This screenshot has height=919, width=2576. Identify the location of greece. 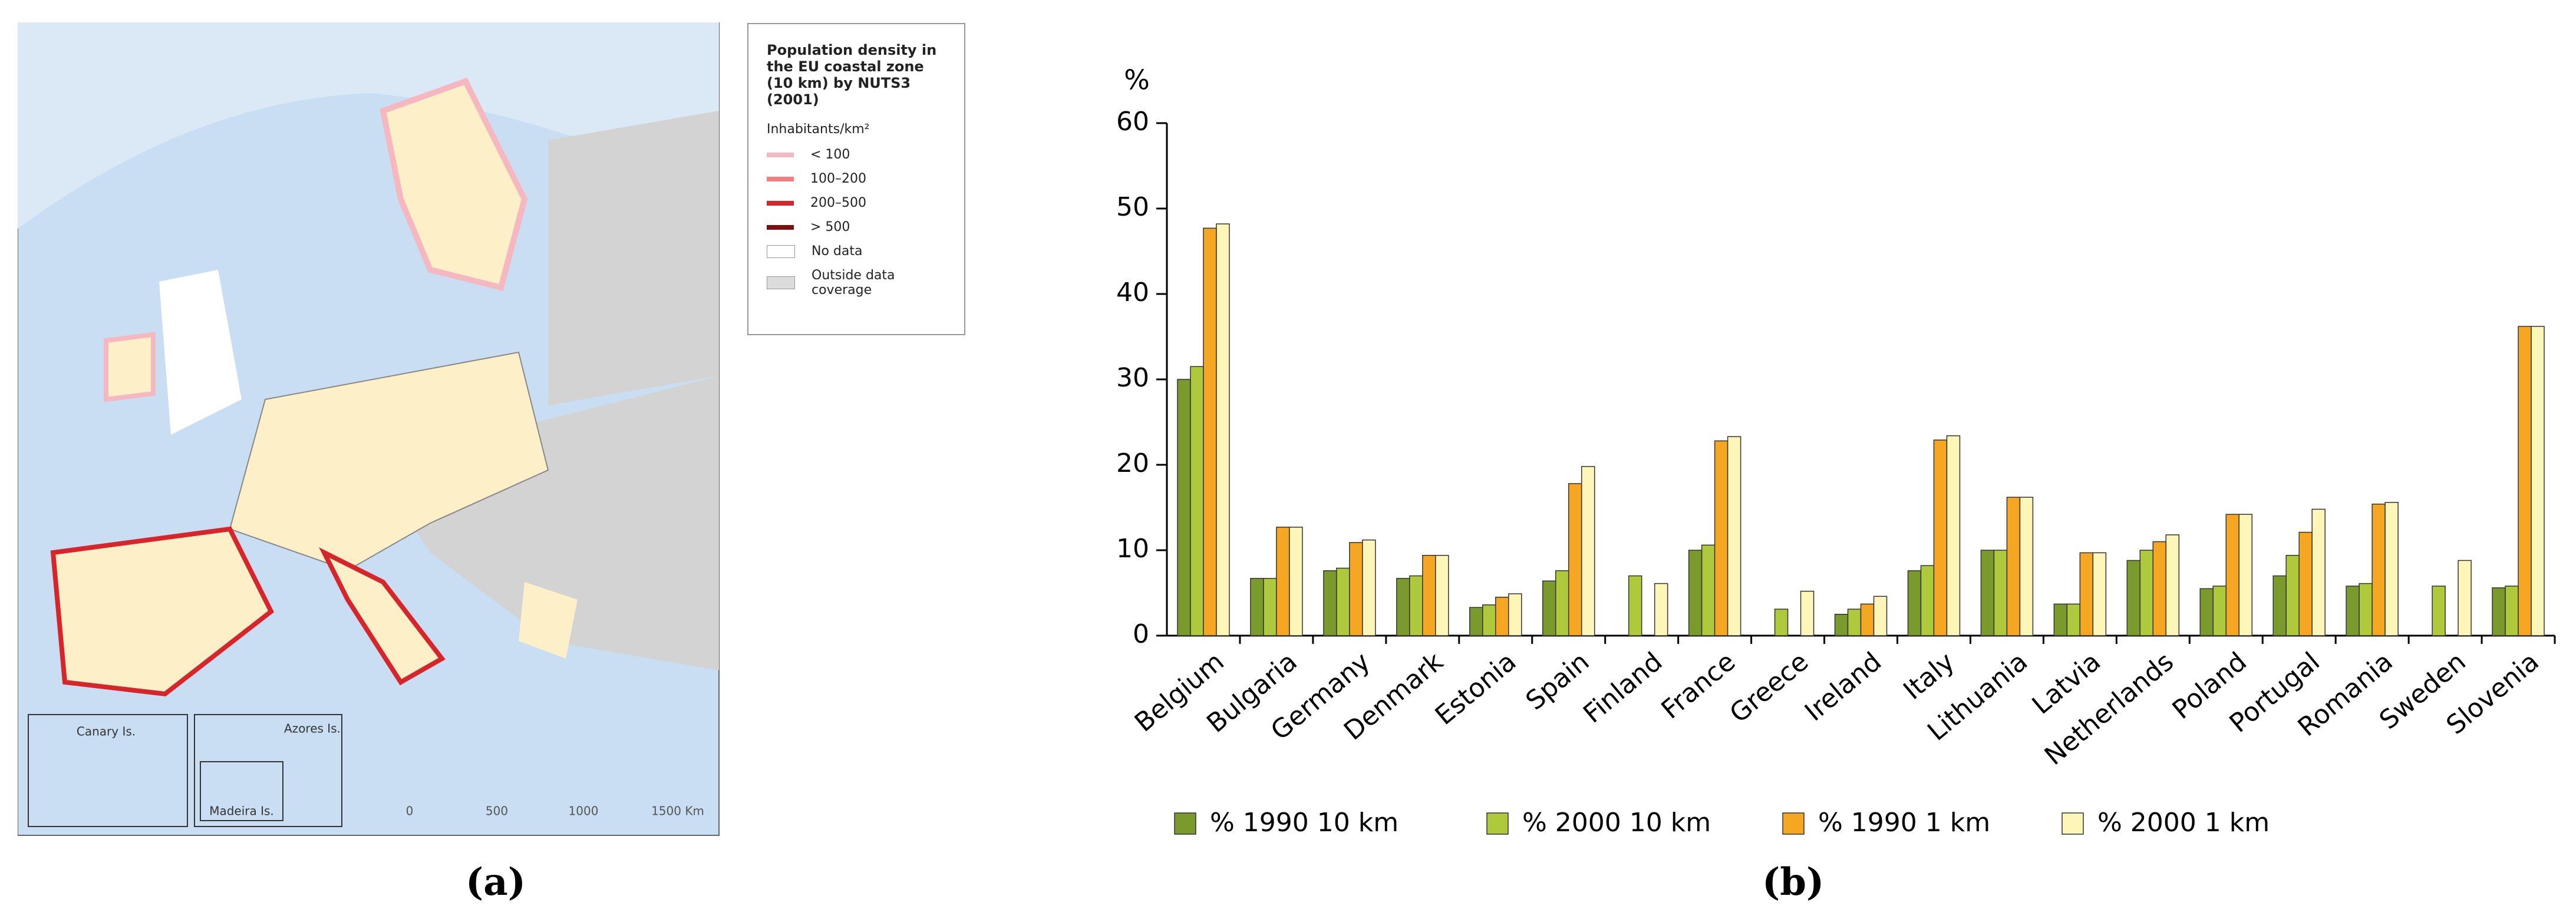
(548, 621).